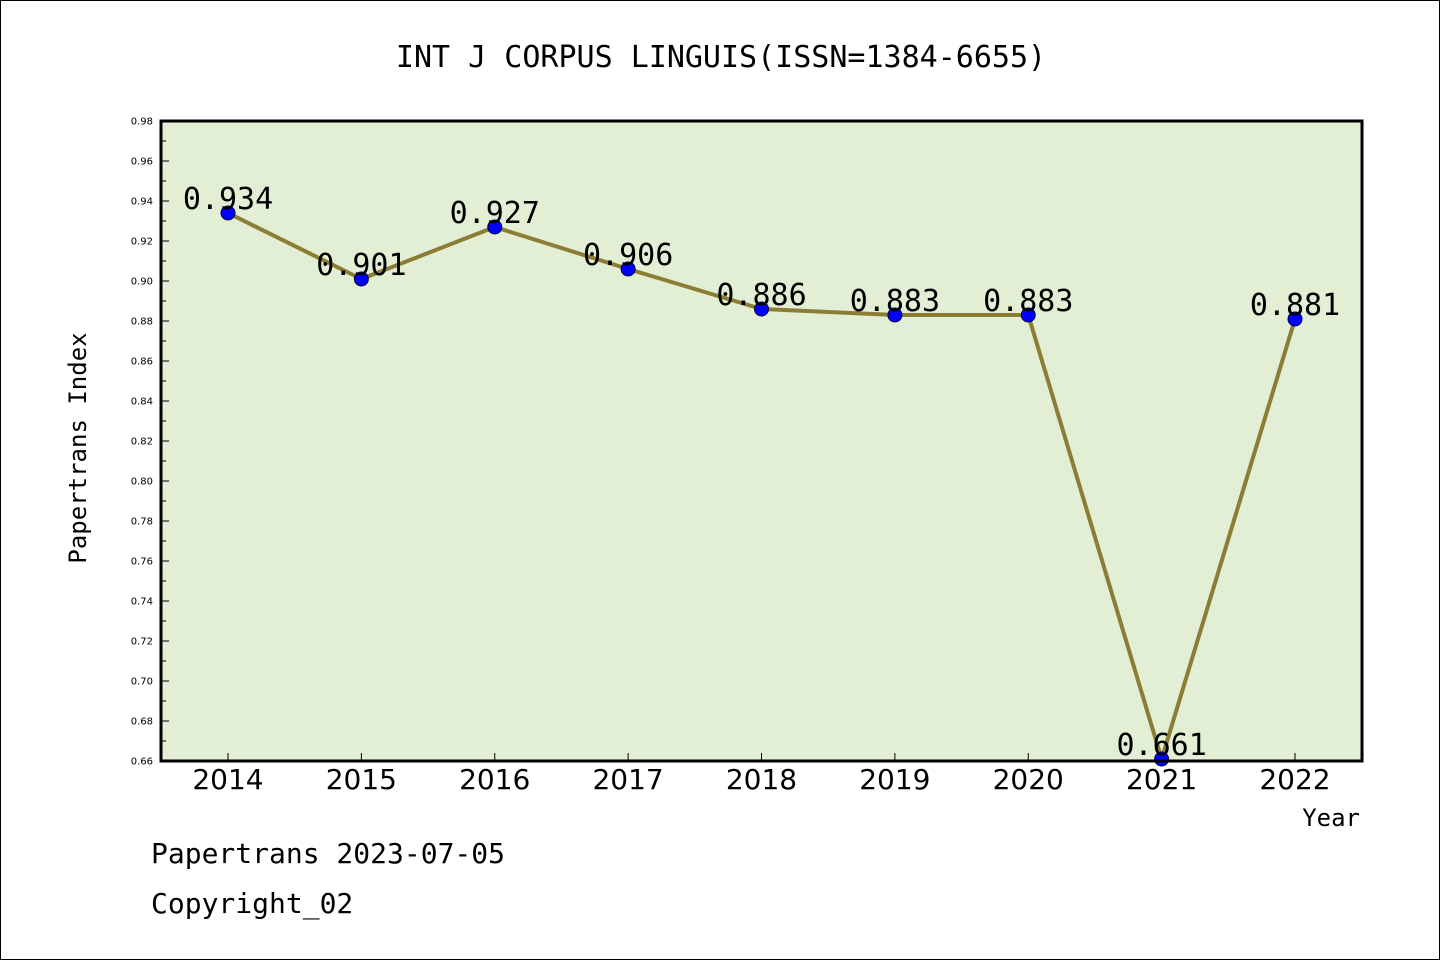 The image size is (1440, 961). I want to click on data-label: 0.901, so click(361, 265).